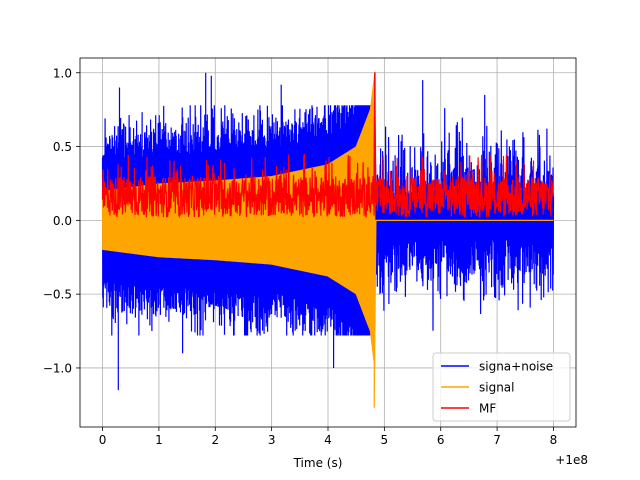  What do you see at coordinates (571, 460) in the screenshot?
I see `x-offset-label: +1e8` at bounding box center [571, 460].